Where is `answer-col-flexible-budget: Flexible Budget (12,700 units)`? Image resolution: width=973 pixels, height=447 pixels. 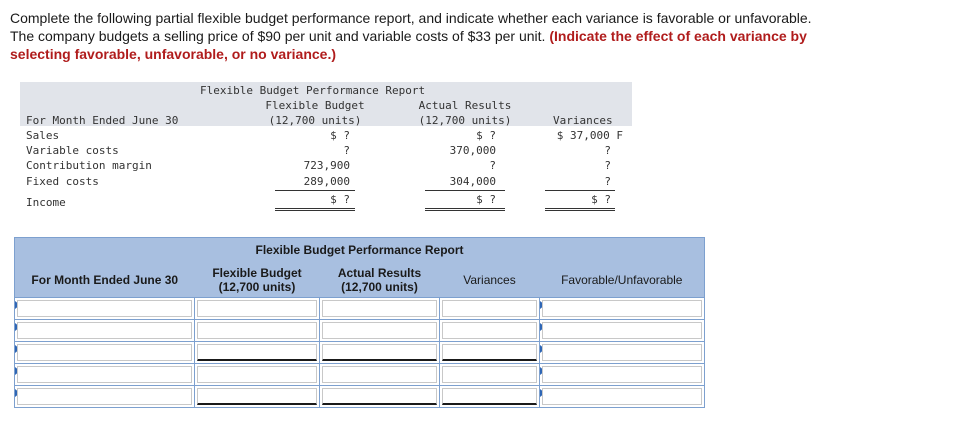 answer-col-flexible-budget: Flexible Budget (12,700 units) is located at coordinates (257, 280).